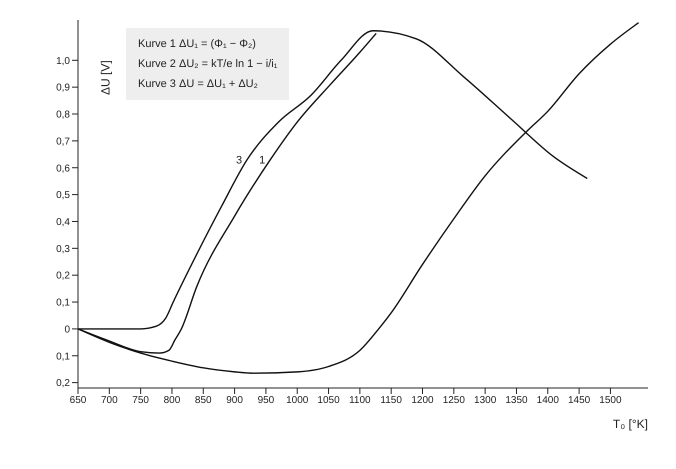  Describe the element at coordinates (360, 400) in the screenshot. I see `x-tick-label: 1100` at that location.